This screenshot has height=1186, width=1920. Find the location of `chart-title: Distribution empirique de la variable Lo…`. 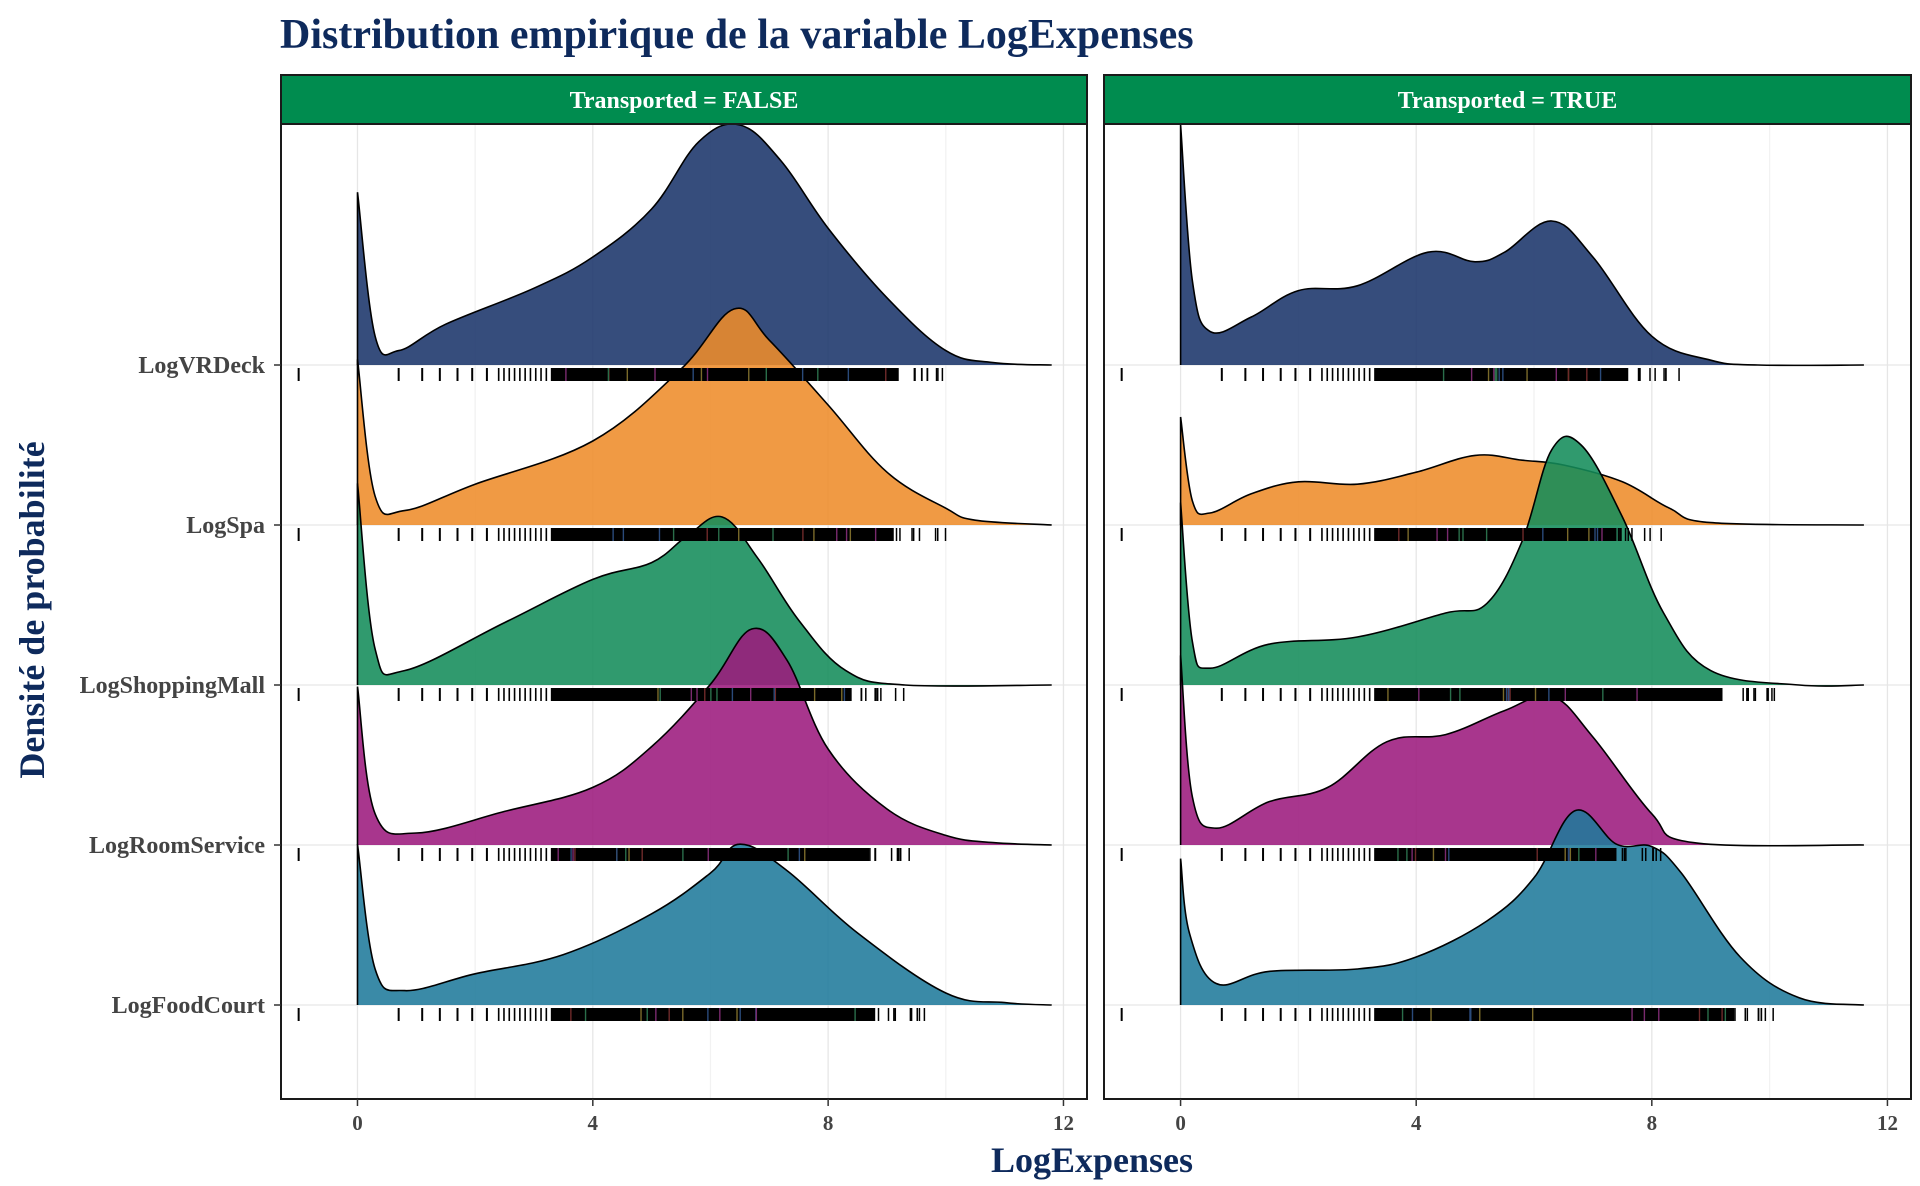

chart-title: Distribution empirique de la variable Lo… is located at coordinates (737, 35).